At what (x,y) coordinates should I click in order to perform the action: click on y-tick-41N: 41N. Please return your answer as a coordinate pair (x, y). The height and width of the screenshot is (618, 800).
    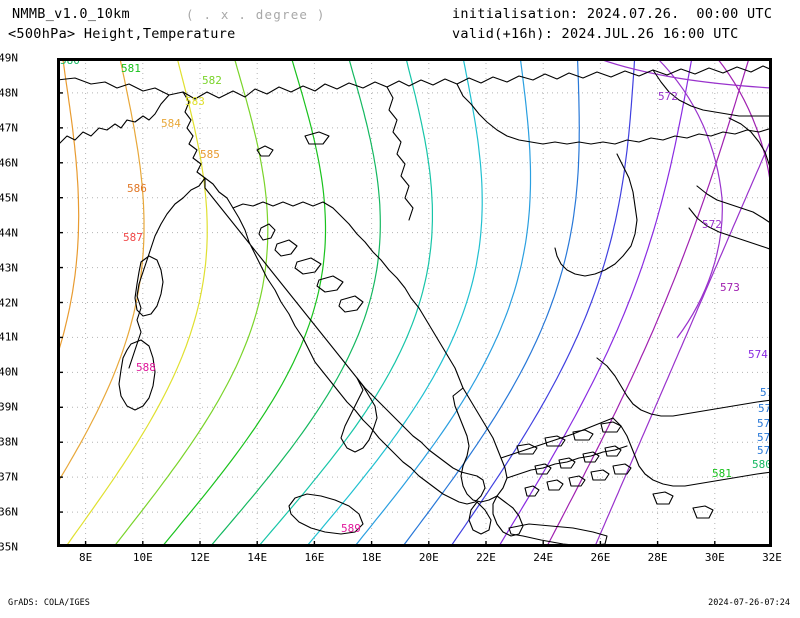
    Looking at the image, I should click on (9, 337).